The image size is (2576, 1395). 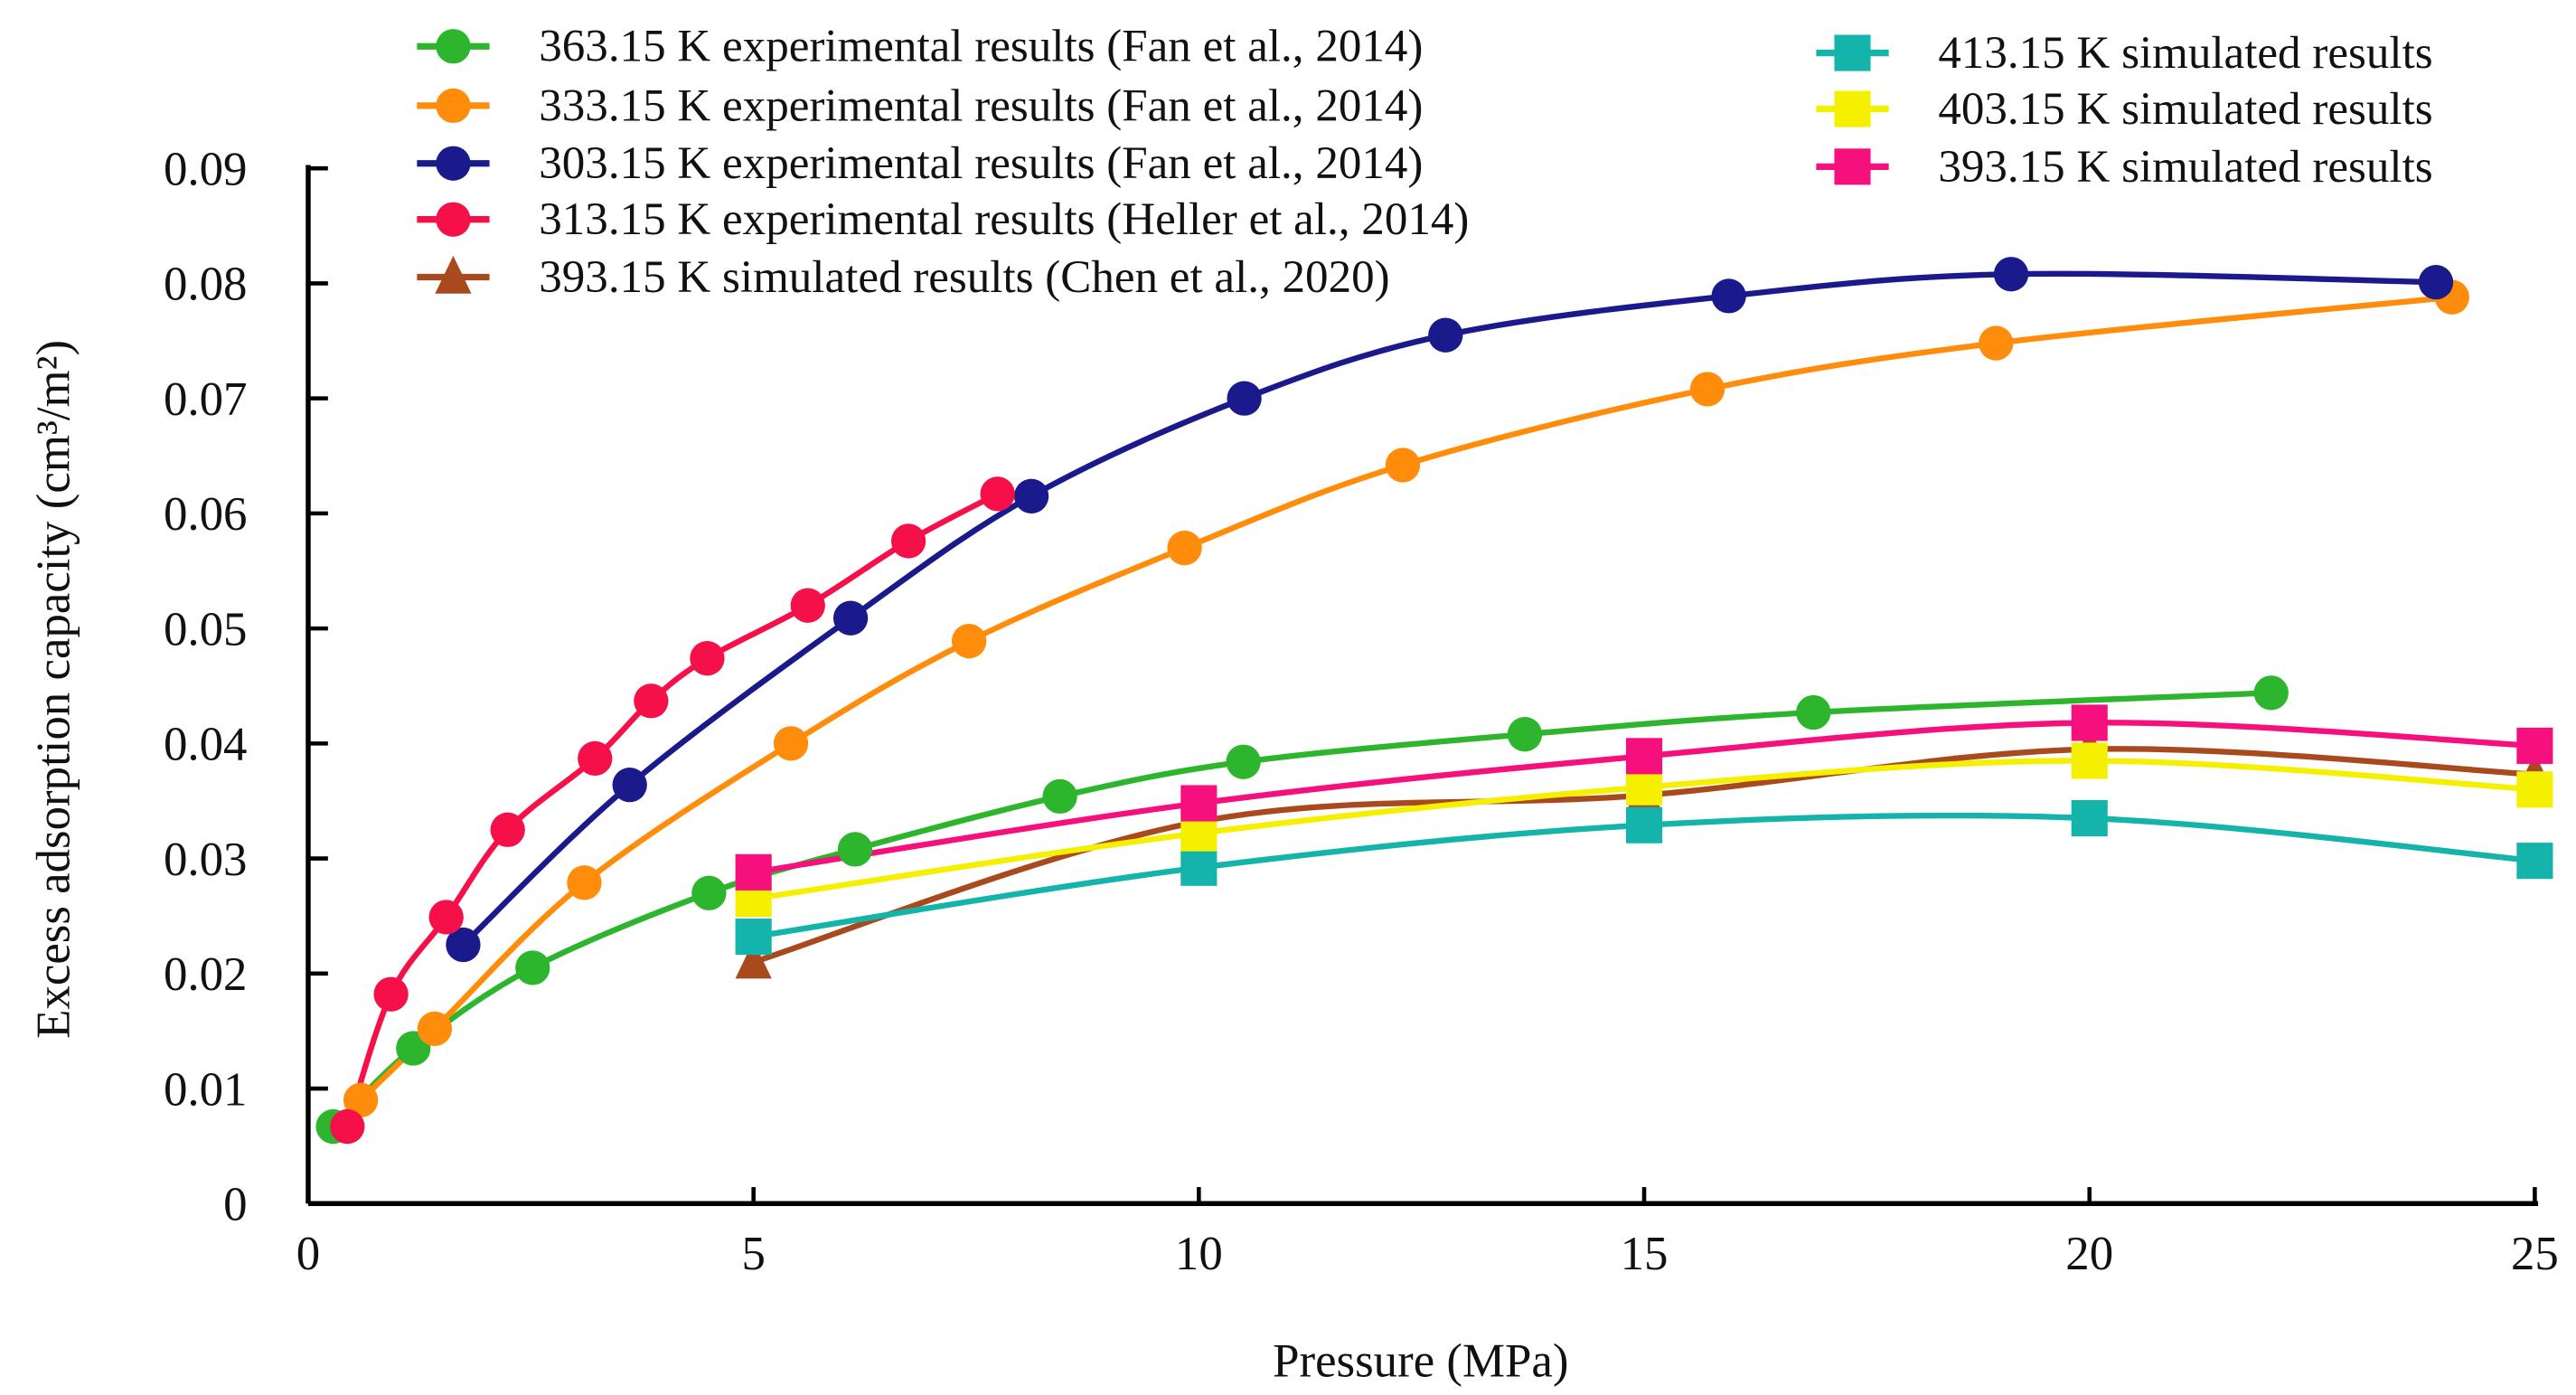 I want to click on x-tick-label: 5, so click(x=753, y=1254).